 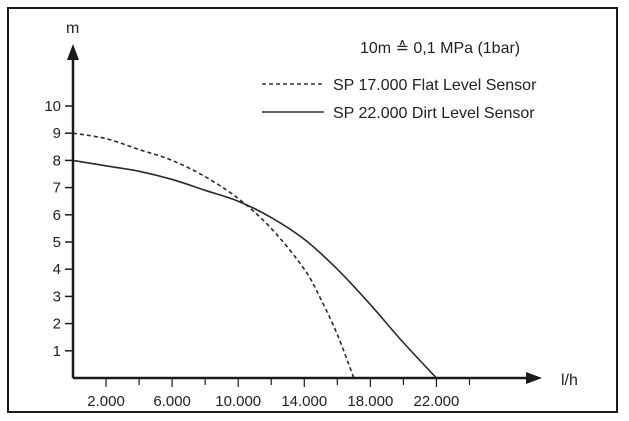 What do you see at coordinates (57, 133) in the screenshot?
I see `y-tick-label: 9` at bounding box center [57, 133].